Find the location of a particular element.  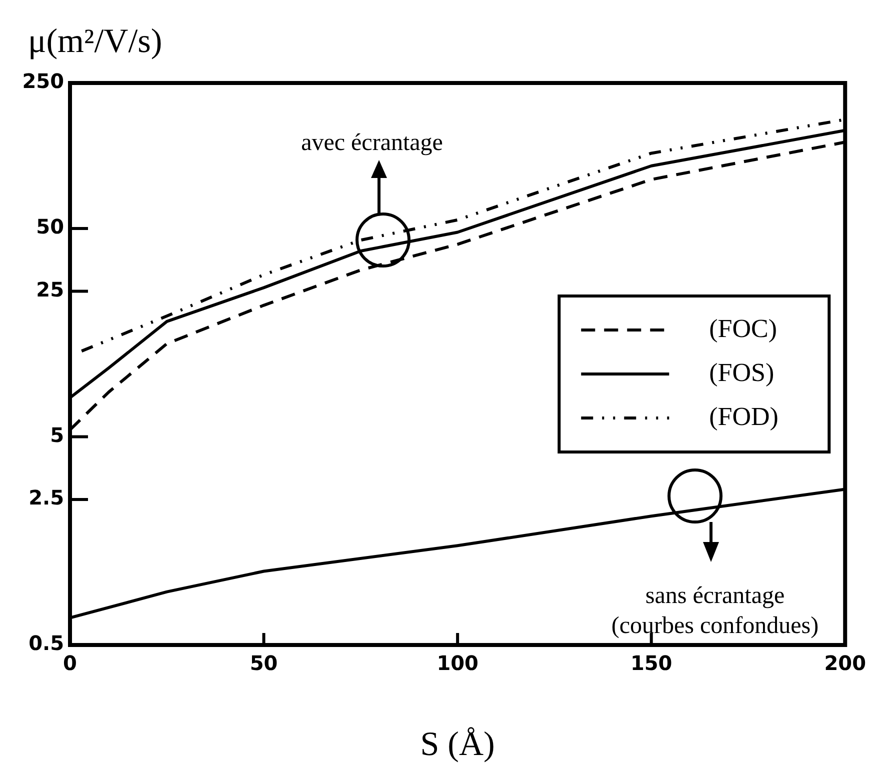

x-tick-label: 0 is located at coordinates (70, 663).